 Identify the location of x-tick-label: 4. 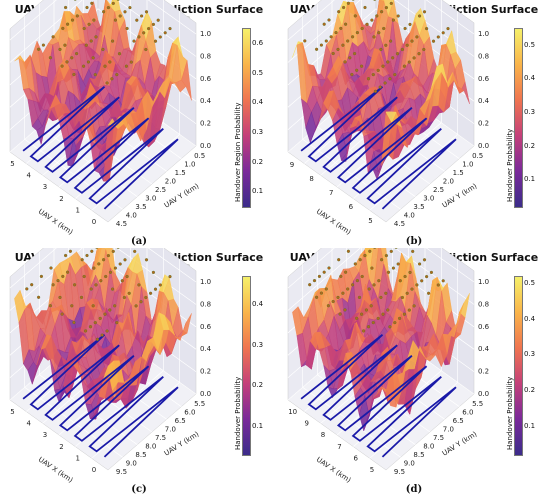
(29, 176).